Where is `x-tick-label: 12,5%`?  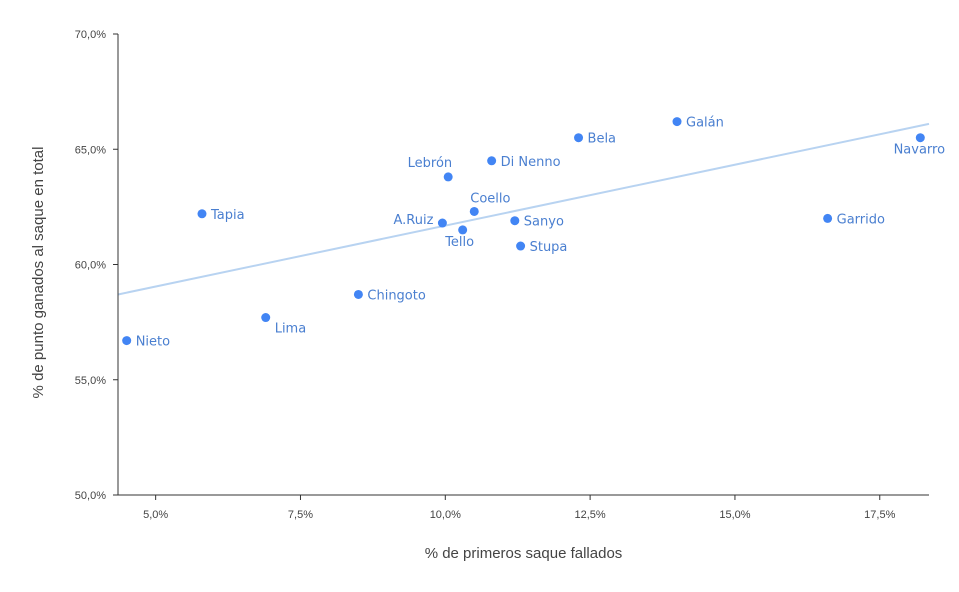 x-tick-label: 12,5% is located at coordinates (590, 515).